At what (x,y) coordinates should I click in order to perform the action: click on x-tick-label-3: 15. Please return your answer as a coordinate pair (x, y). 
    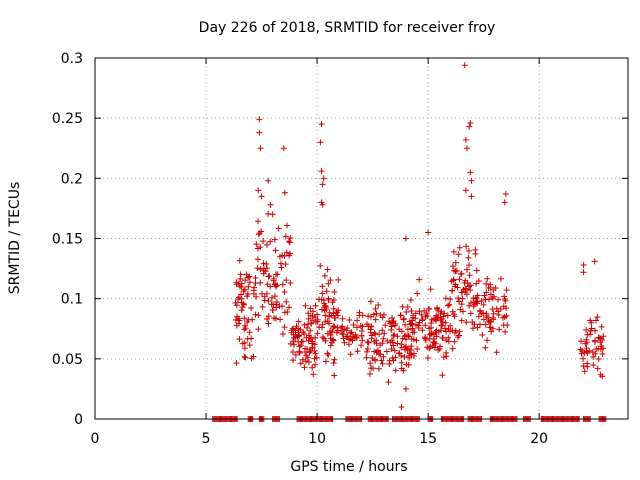
    Looking at the image, I should click on (428, 439).